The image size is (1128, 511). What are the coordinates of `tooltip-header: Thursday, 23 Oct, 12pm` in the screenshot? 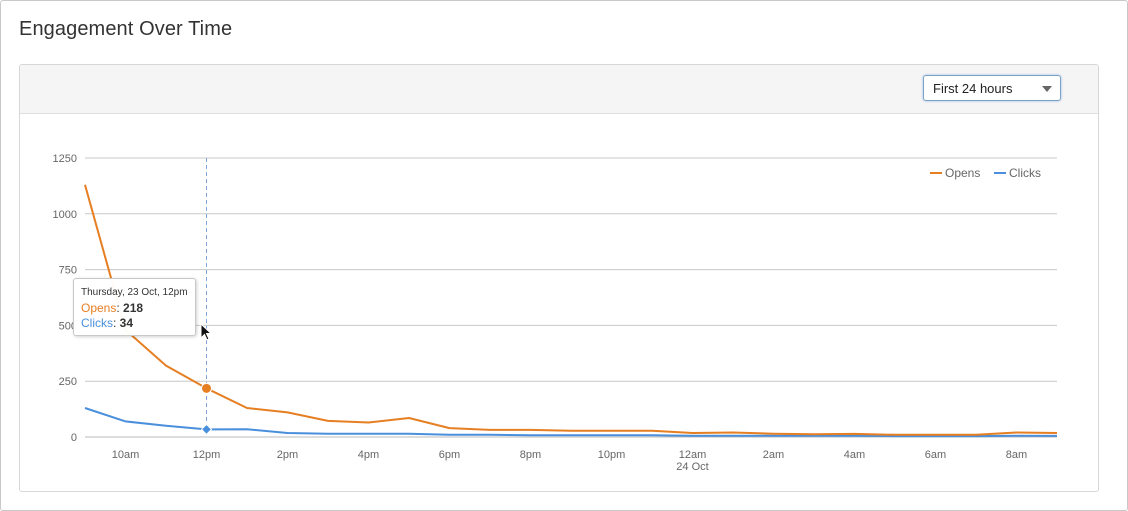 It's located at (134, 292).